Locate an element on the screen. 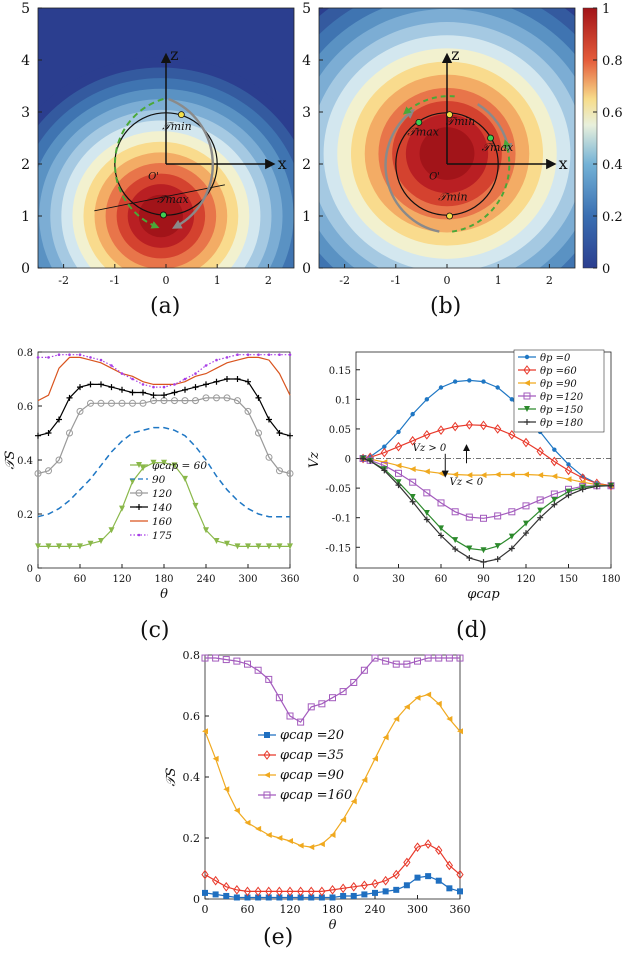  y-tick-label: 0.8 is located at coordinates (25, 353).